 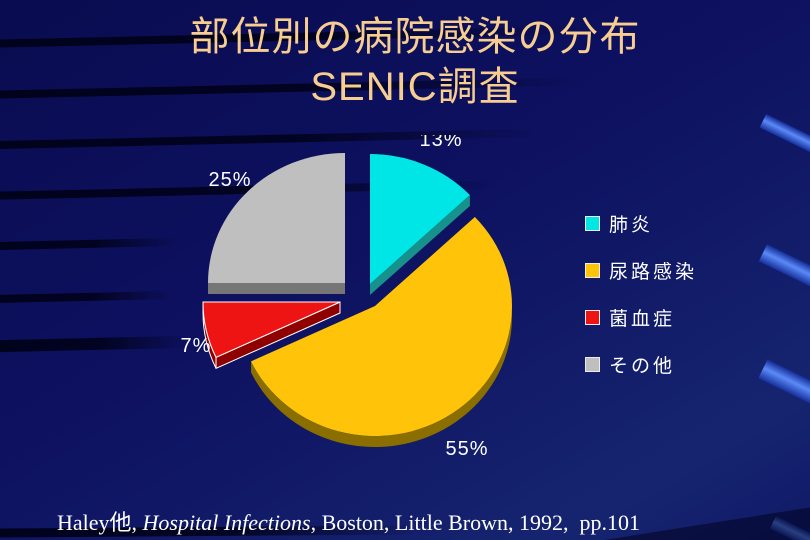 What do you see at coordinates (653, 272) in the screenshot?
I see `legend-label: 尿路感染` at bounding box center [653, 272].